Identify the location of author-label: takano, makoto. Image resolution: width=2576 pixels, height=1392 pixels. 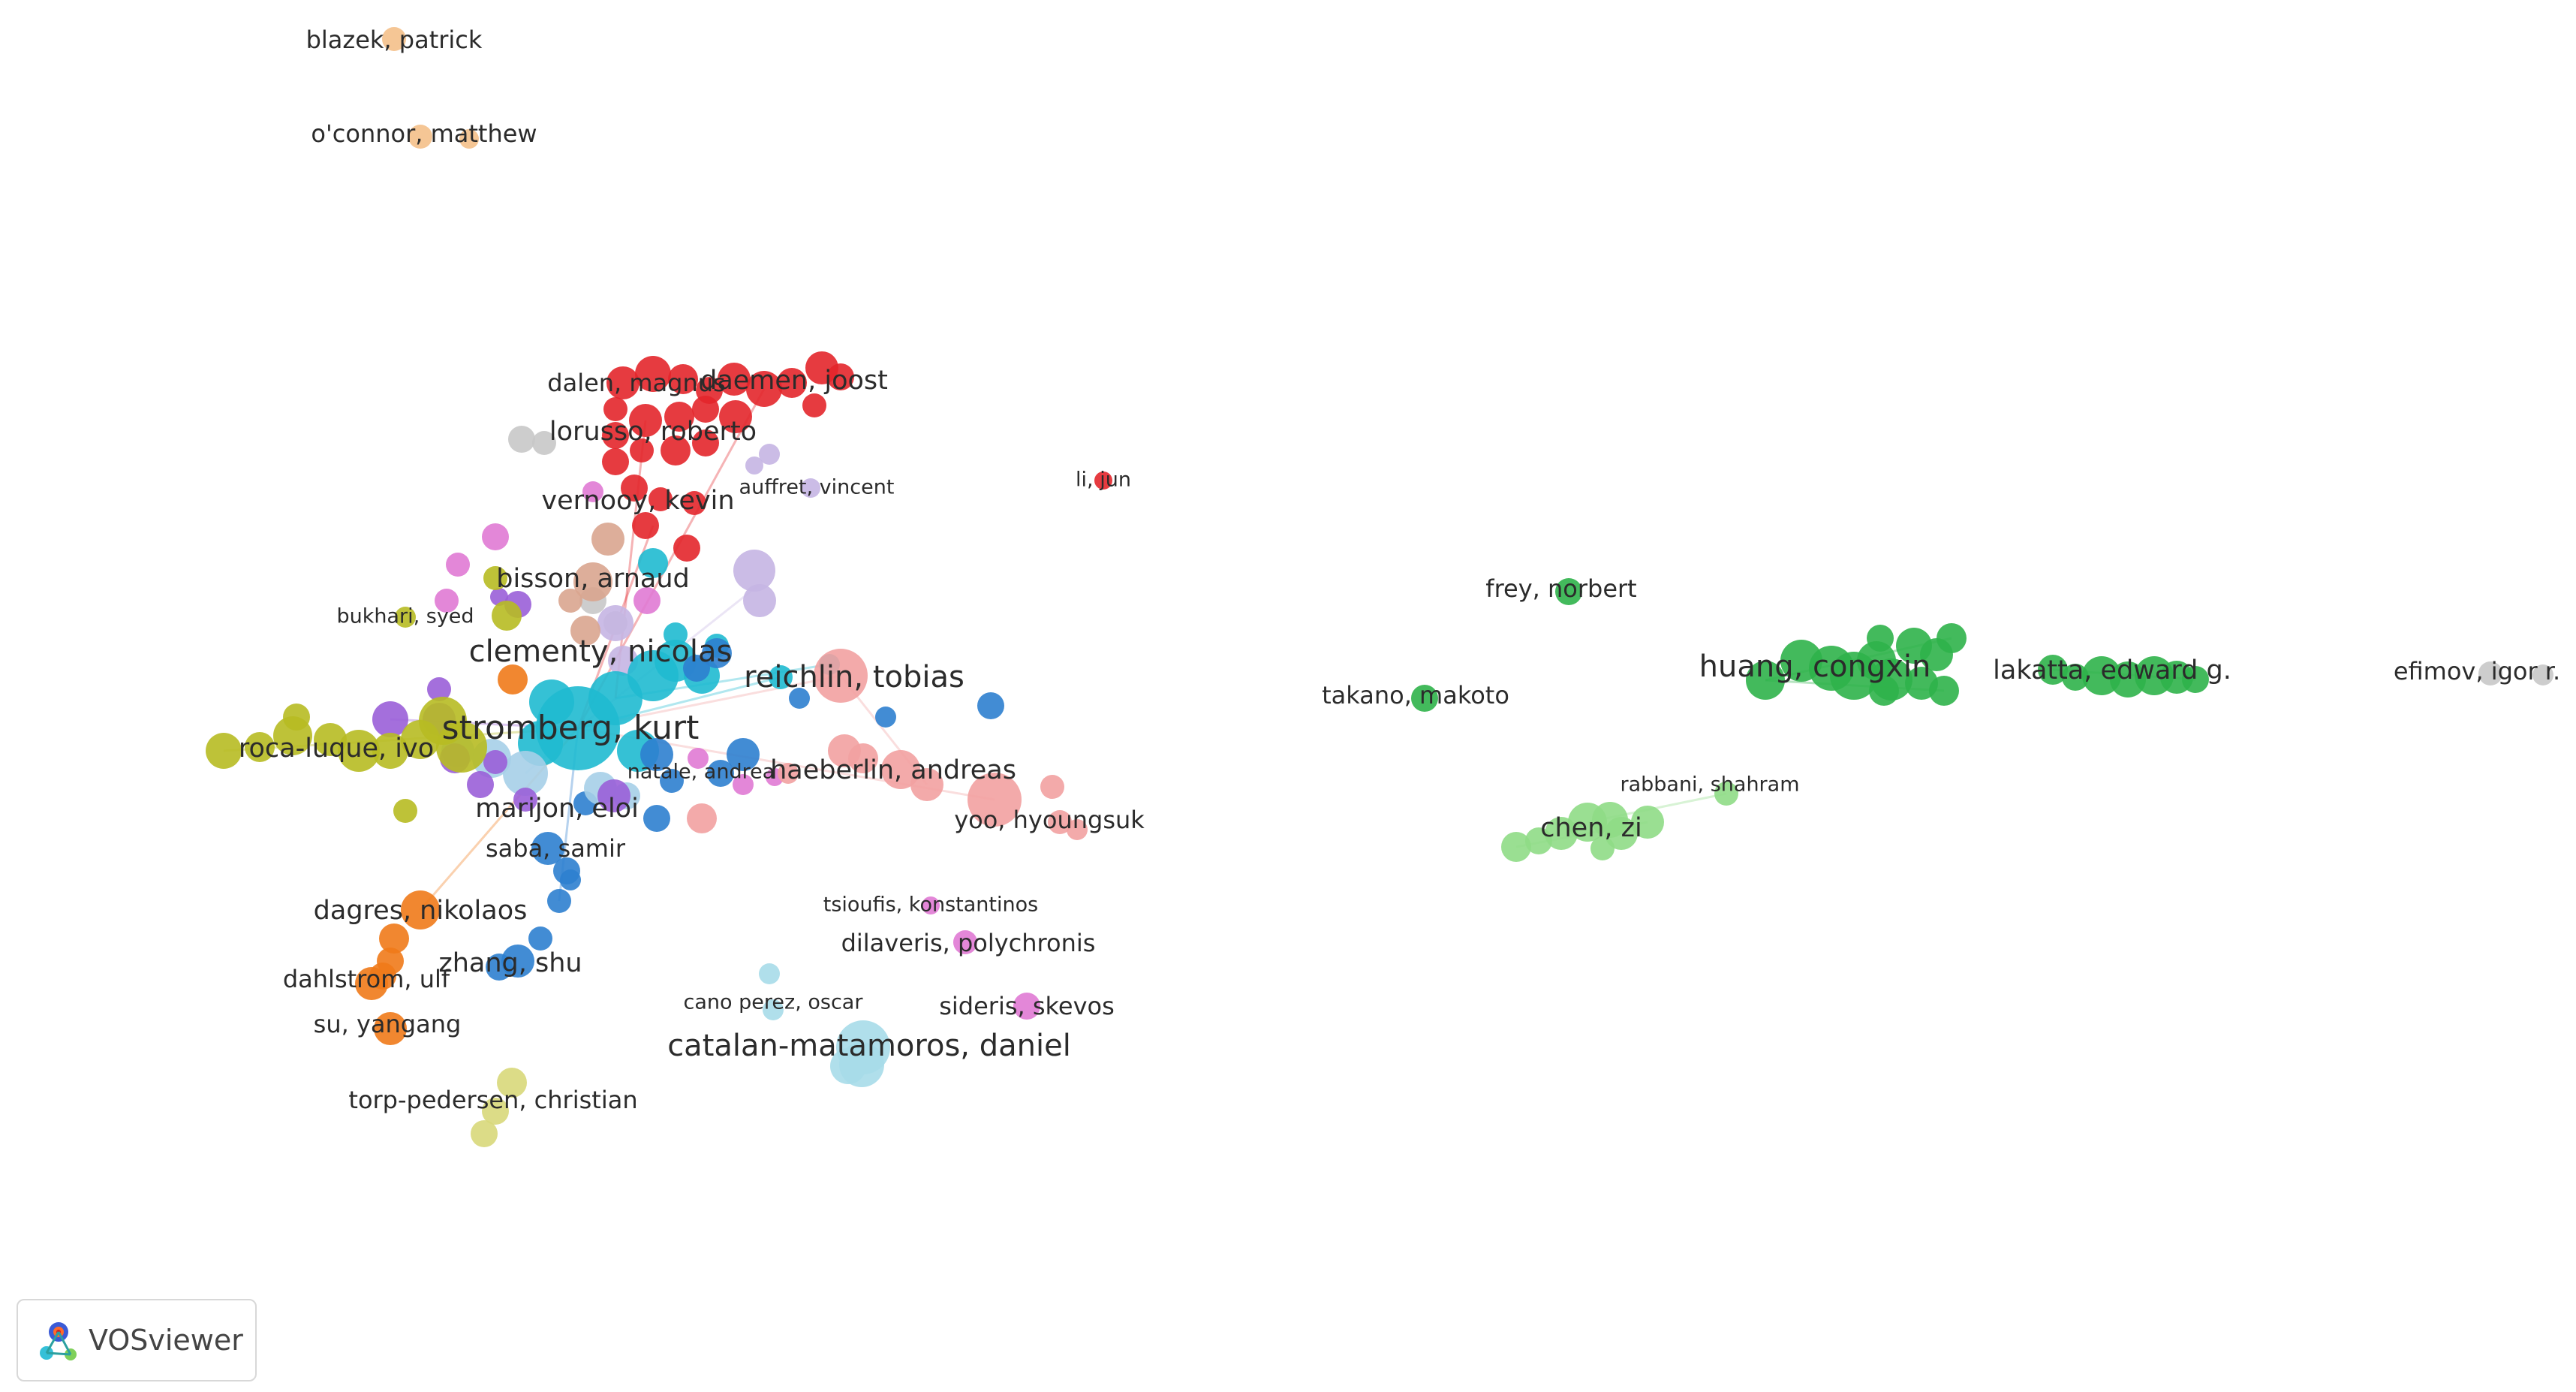
(1416, 695).